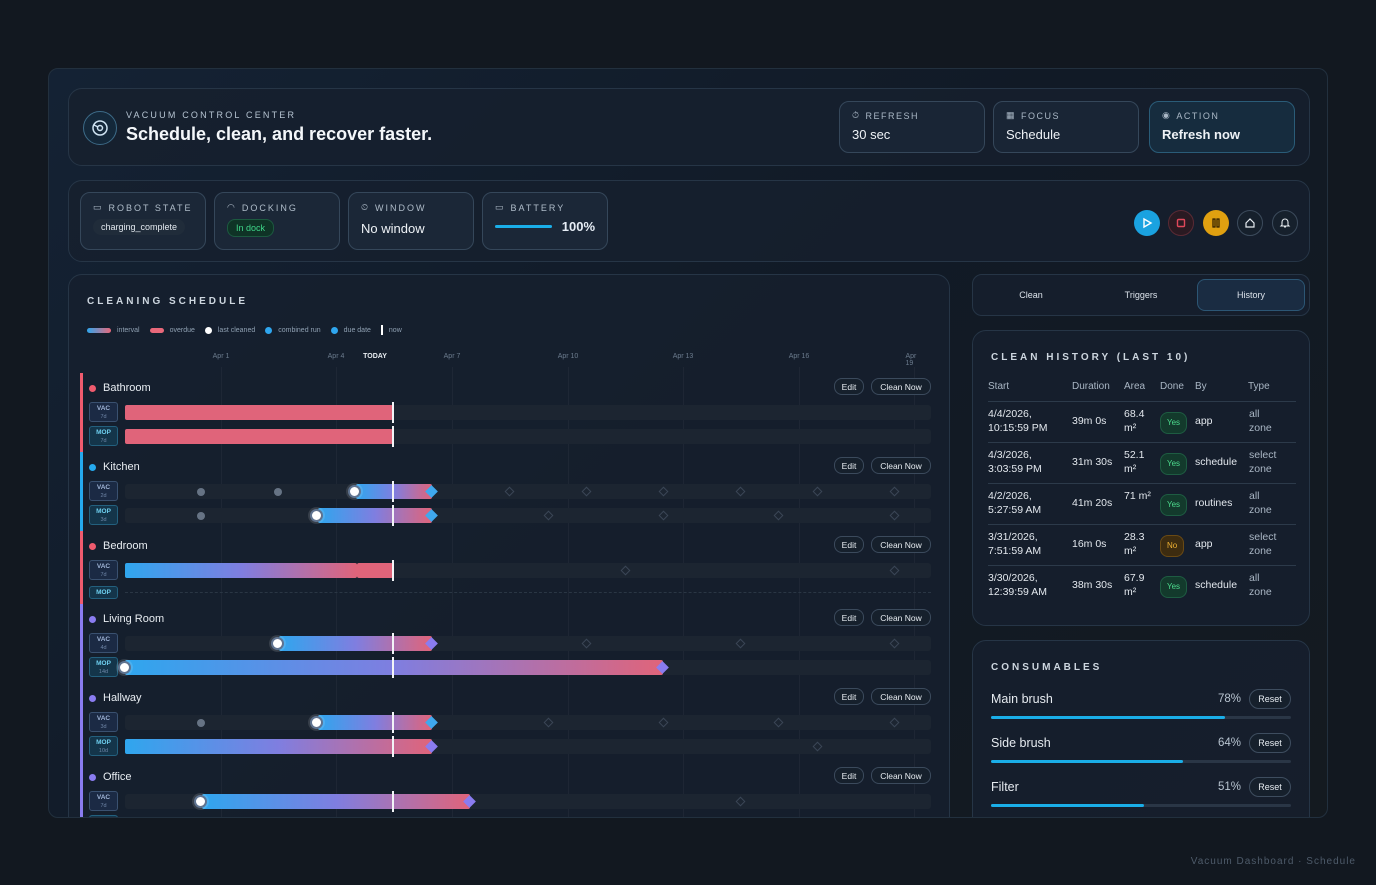  Describe the element at coordinates (103, 816) in the screenshot. I see `mop-tag` at that location.